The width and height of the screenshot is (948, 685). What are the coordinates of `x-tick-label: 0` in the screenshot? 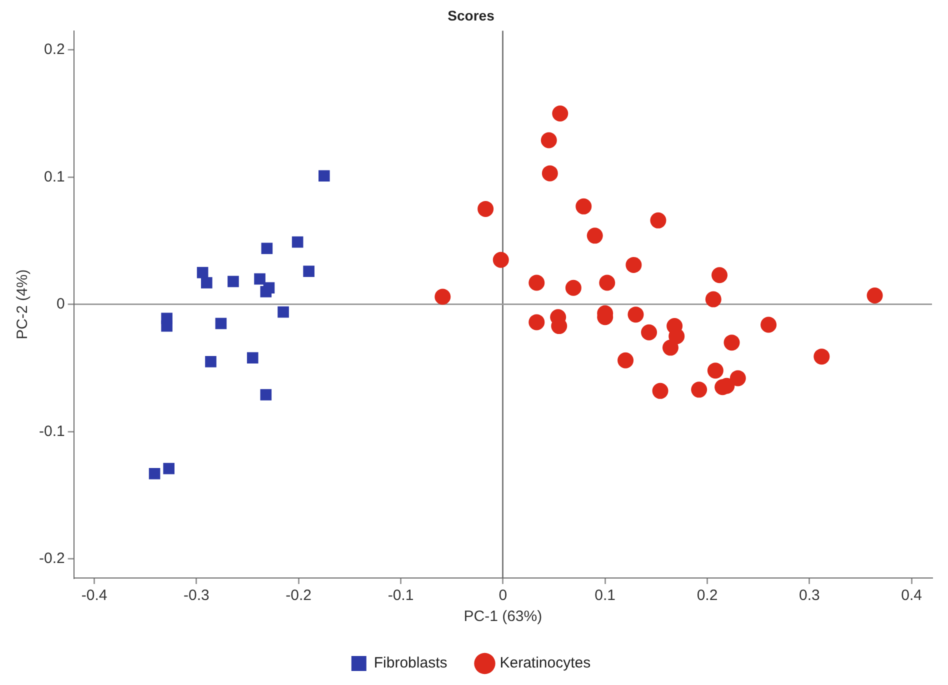 It's located at (503, 595).